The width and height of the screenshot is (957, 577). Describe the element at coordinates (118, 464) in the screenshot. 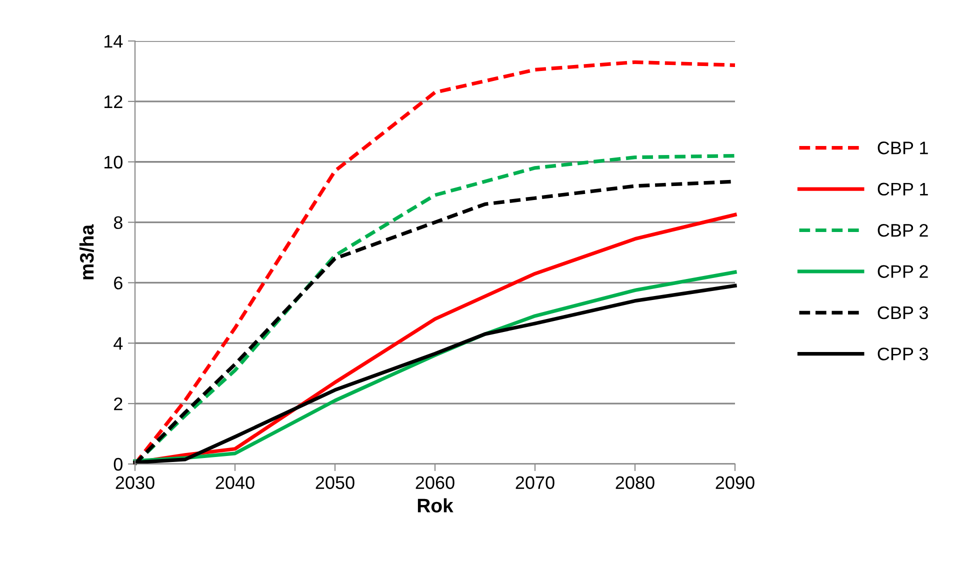

I see `y-tick-label: 0` at that location.